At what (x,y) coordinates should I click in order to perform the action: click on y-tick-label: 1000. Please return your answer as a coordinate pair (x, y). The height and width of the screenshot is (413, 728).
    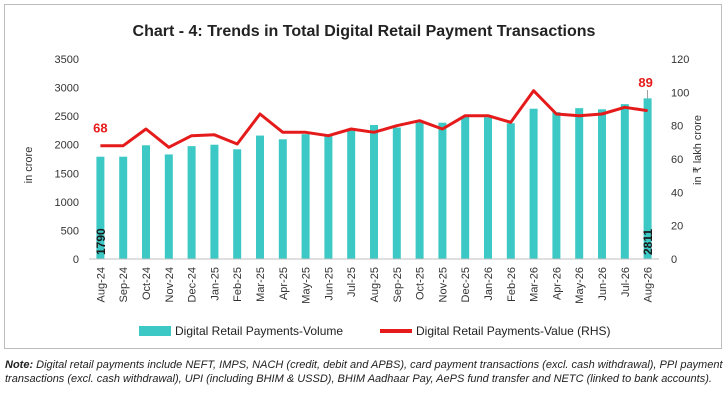
    Looking at the image, I should click on (67, 203).